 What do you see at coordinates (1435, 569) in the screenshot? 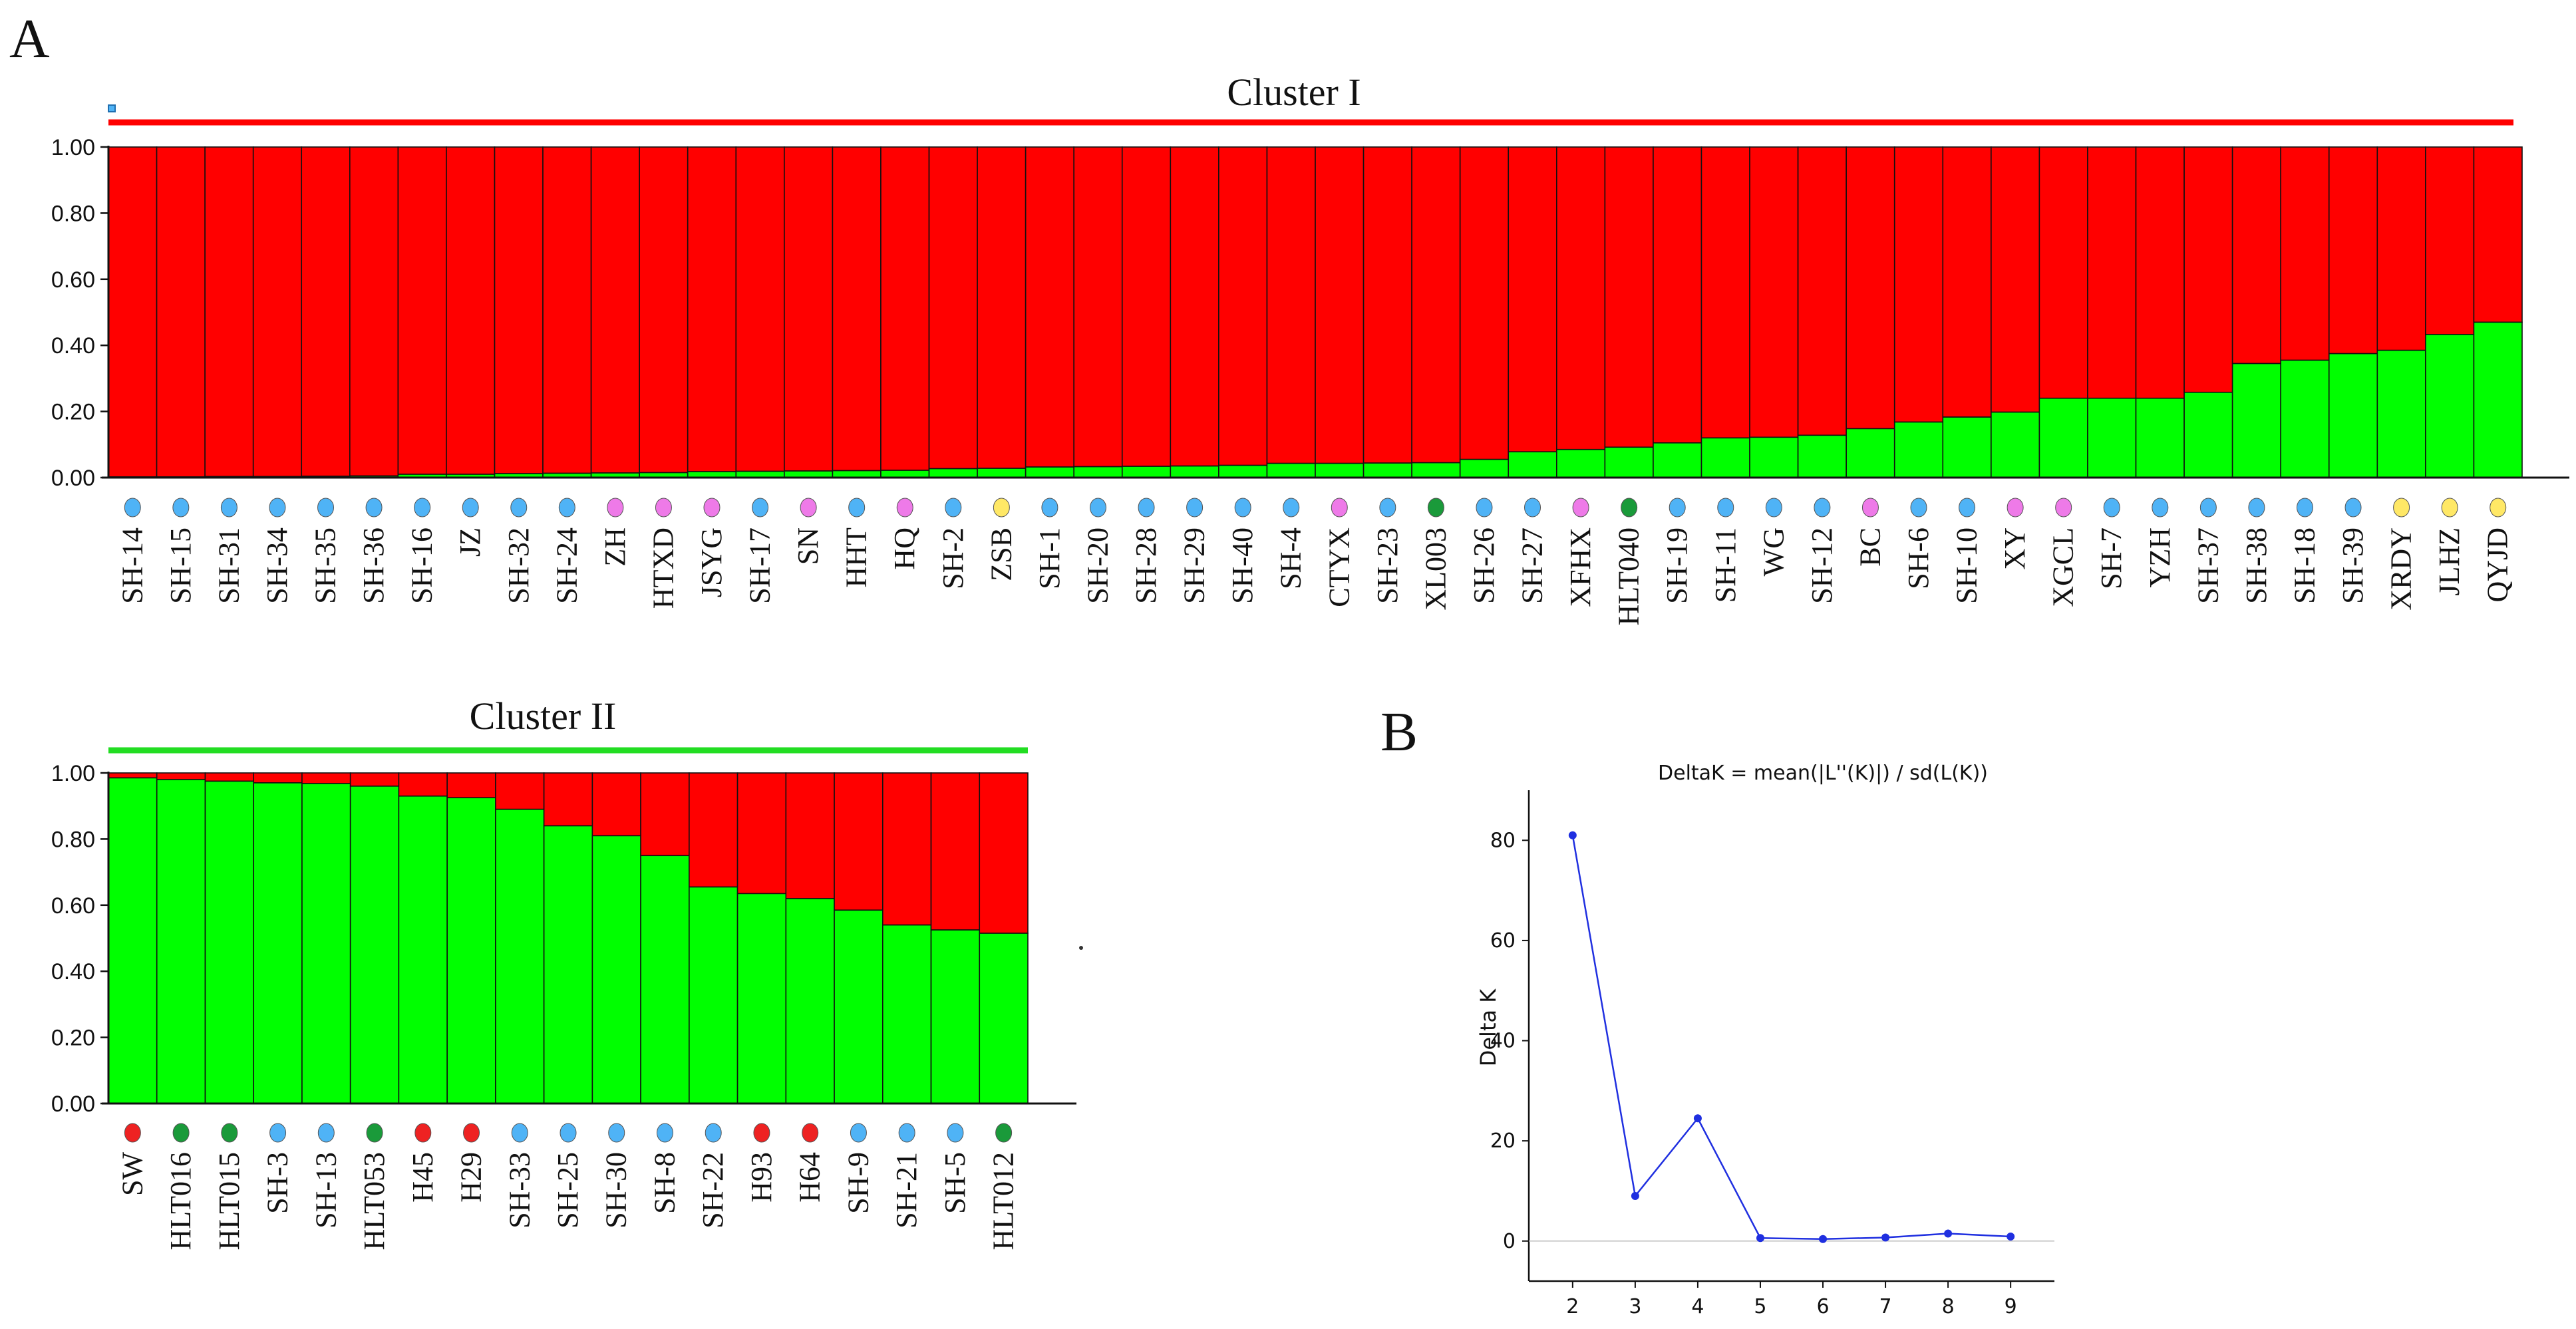
I see `sample-label: XL003` at bounding box center [1435, 569].